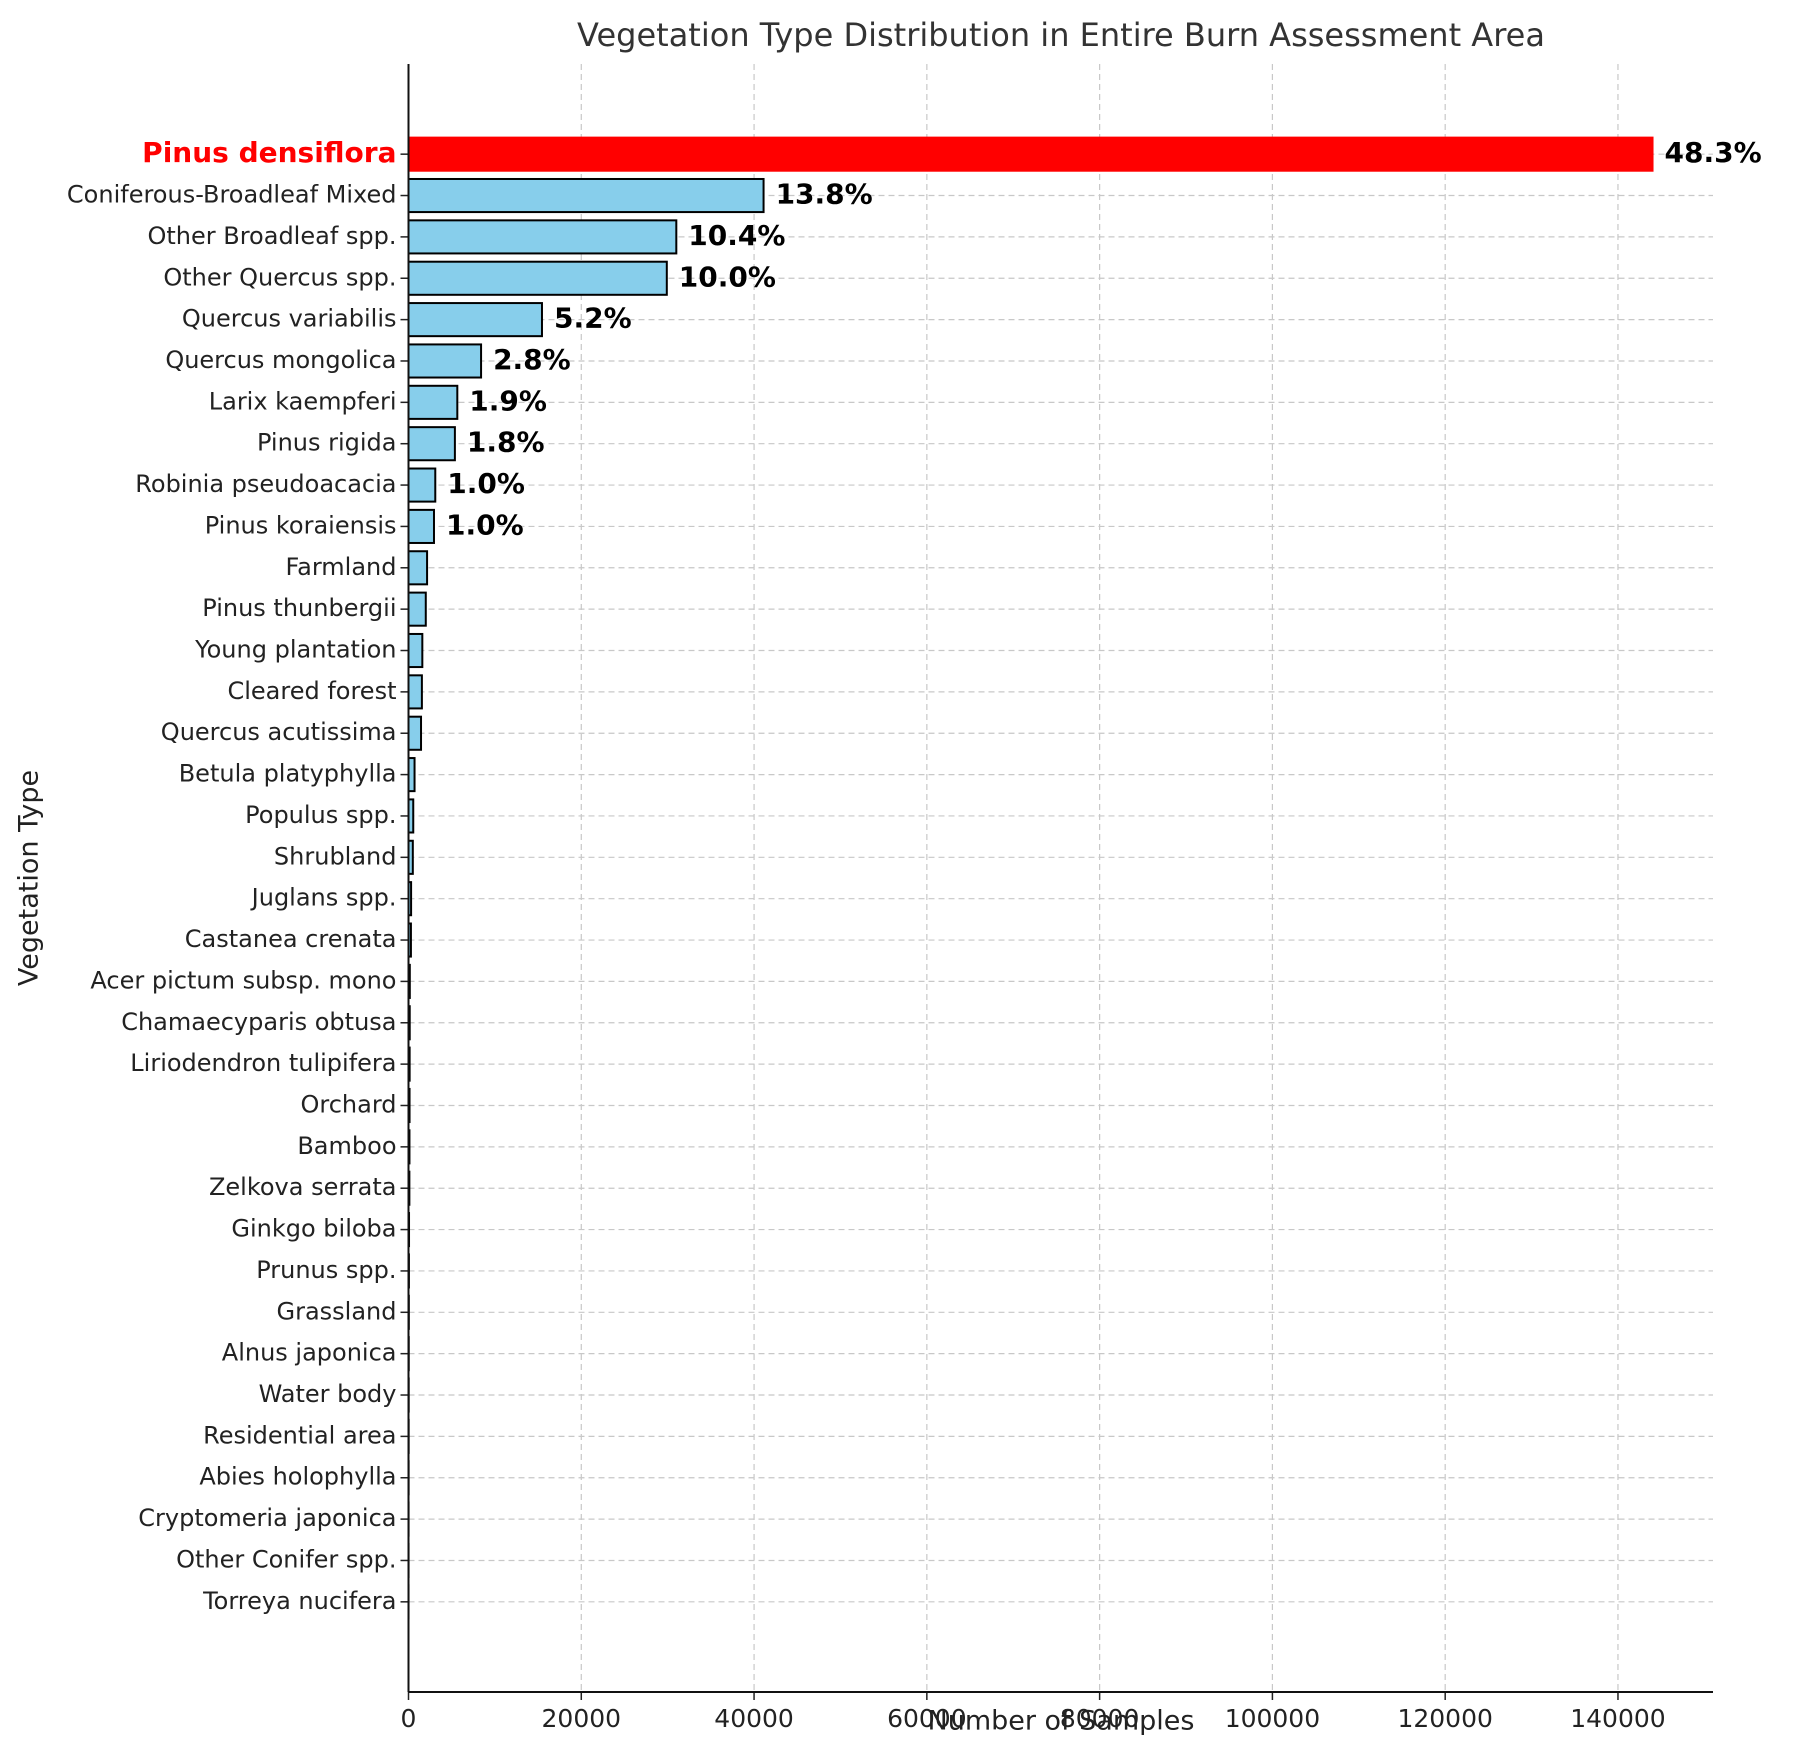 The width and height of the screenshot is (1799, 1754). Describe the element at coordinates (311, 691) in the screenshot. I see `y-tick-label: Cleared forest` at that location.